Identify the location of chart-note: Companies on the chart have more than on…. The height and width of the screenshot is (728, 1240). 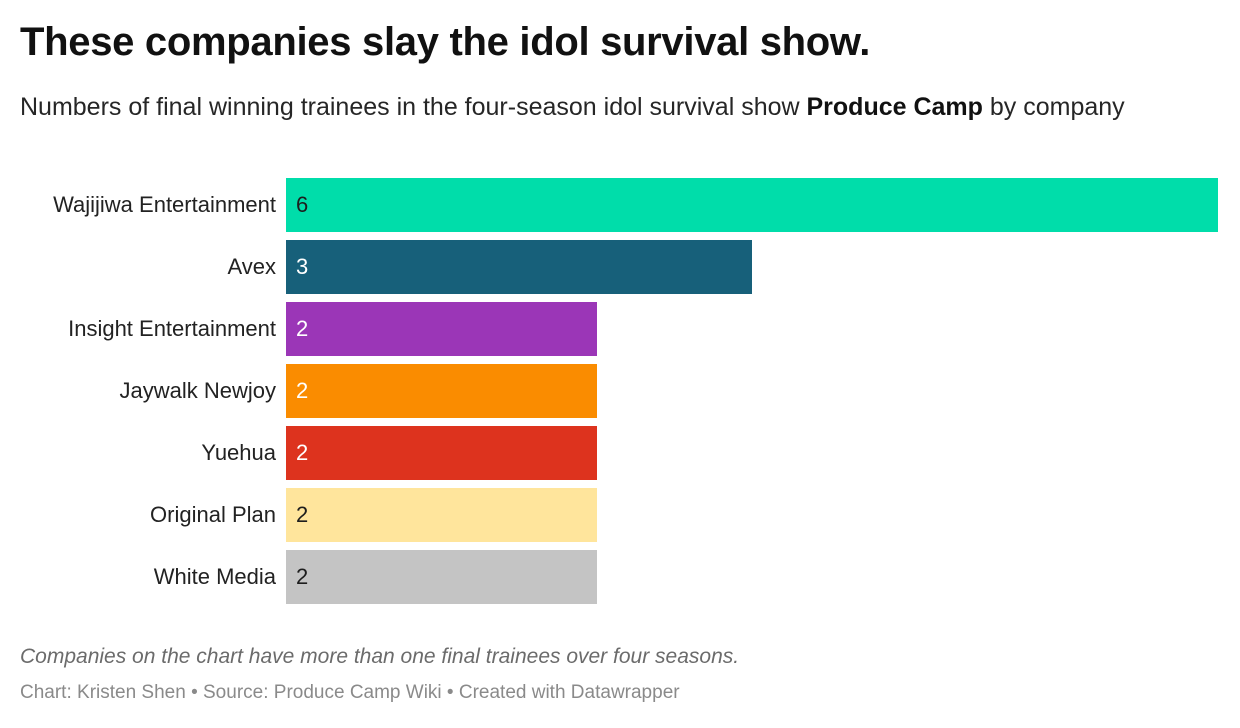
(380, 656).